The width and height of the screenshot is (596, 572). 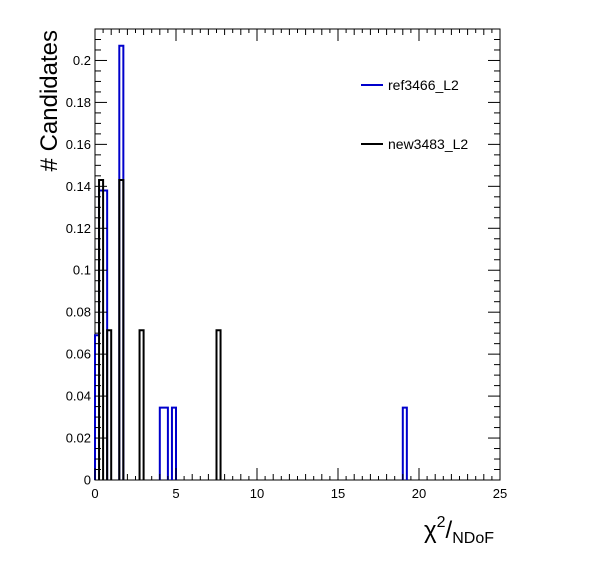 I want to click on y-tick-label: 0.16, so click(x=78, y=144).